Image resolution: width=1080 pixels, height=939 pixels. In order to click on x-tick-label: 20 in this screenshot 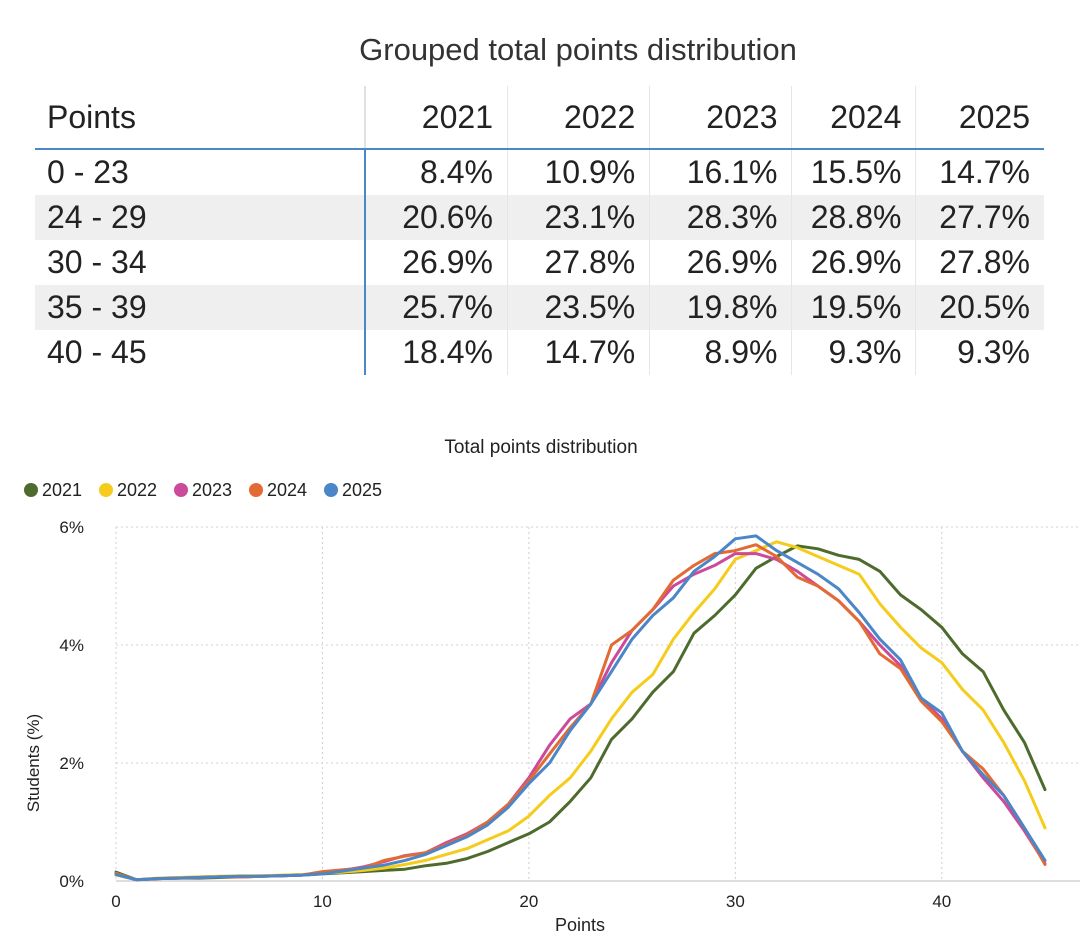, I will do `click(528, 901)`.